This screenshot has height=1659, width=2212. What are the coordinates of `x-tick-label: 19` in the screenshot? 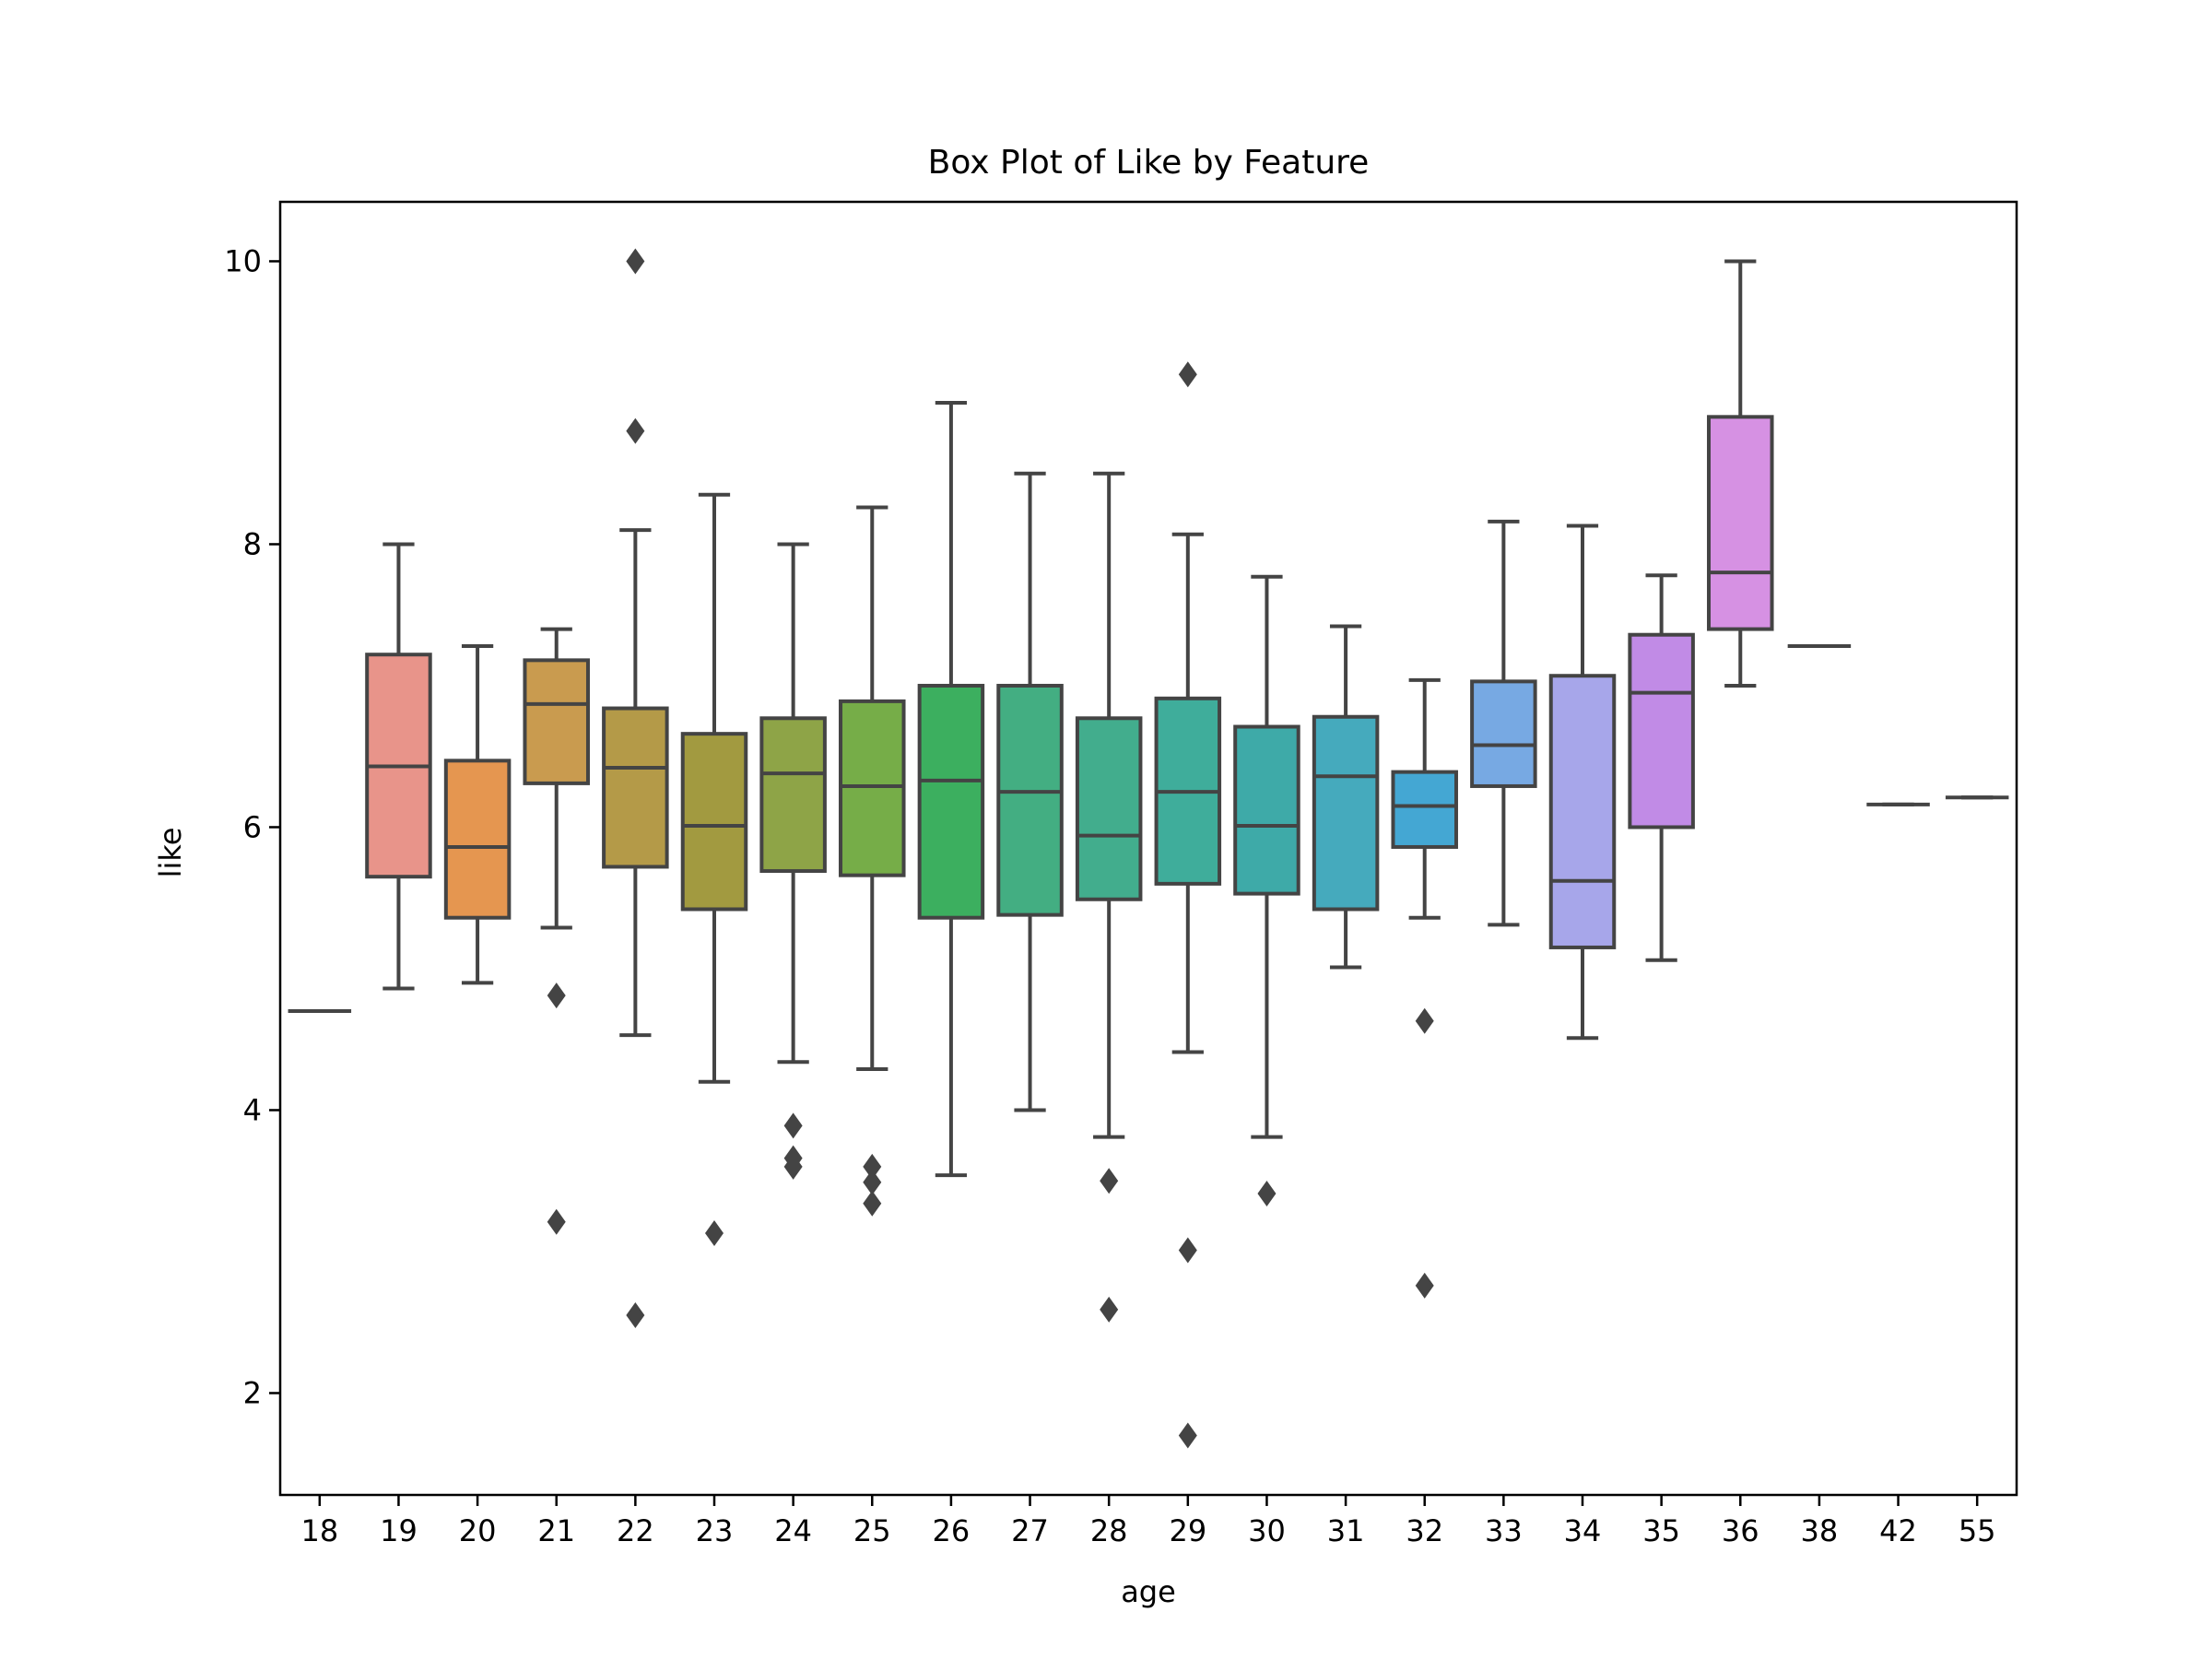 It's located at (399, 1530).